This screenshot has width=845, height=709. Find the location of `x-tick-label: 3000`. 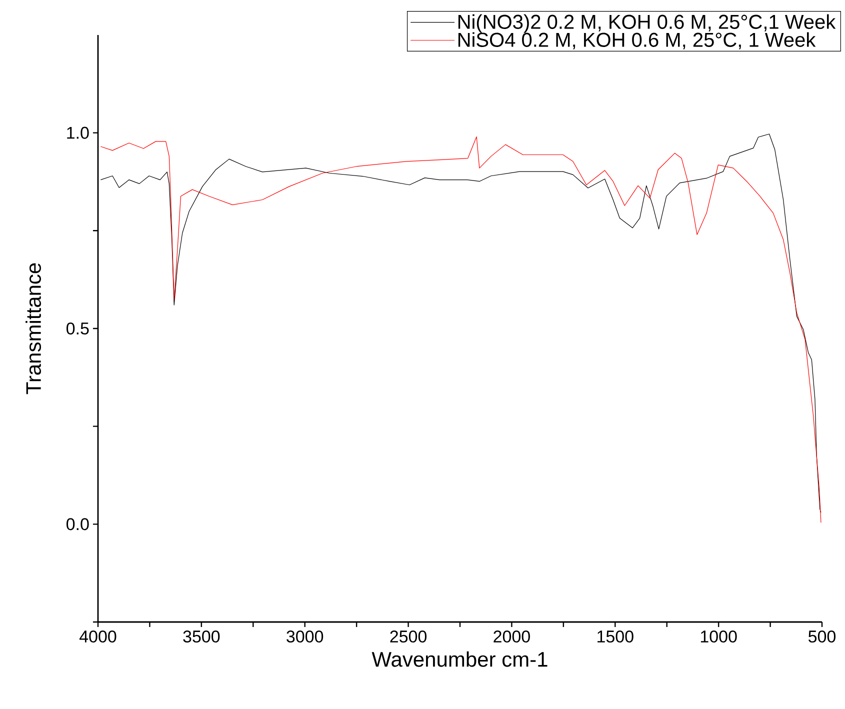

x-tick-label: 3000 is located at coordinates (305, 636).